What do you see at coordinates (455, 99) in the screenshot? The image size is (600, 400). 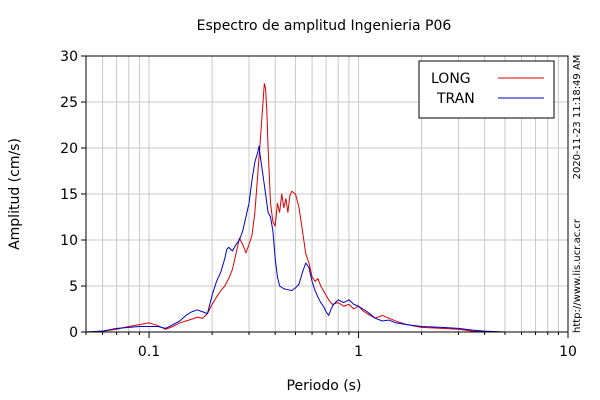 I see `legend-label-tran: TRAN` at bounding box center [455, 99].